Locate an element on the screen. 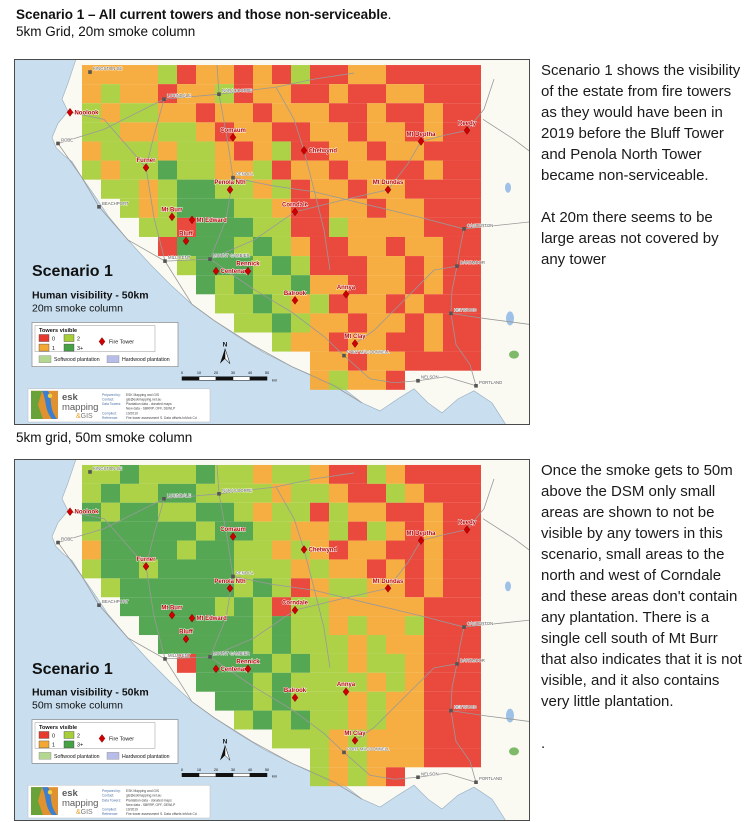 The width and height of the screenshot is (756, 822). fire-tower-label: Mt Dundas is located at coordinates (388, 183).